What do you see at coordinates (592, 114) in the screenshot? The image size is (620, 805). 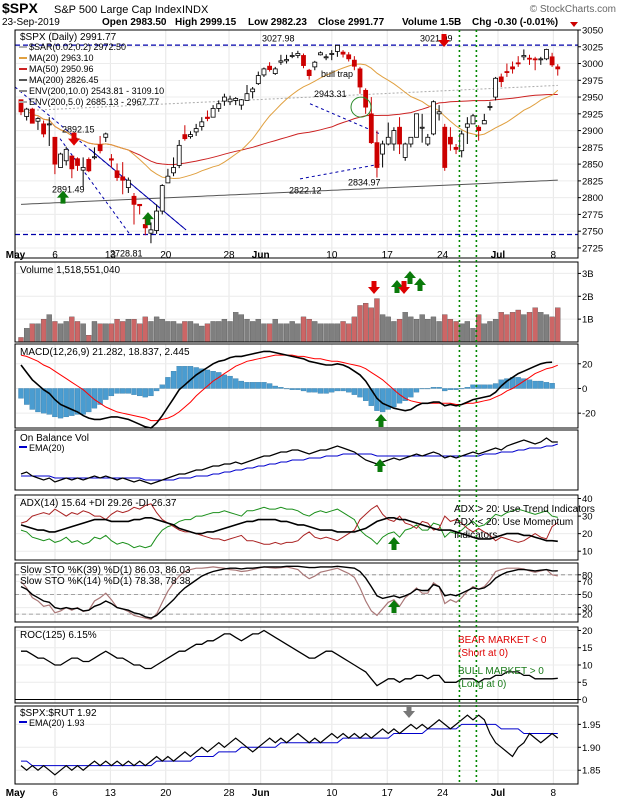 I see `y-tick-label: 2925` at bounding box center [592, 114].